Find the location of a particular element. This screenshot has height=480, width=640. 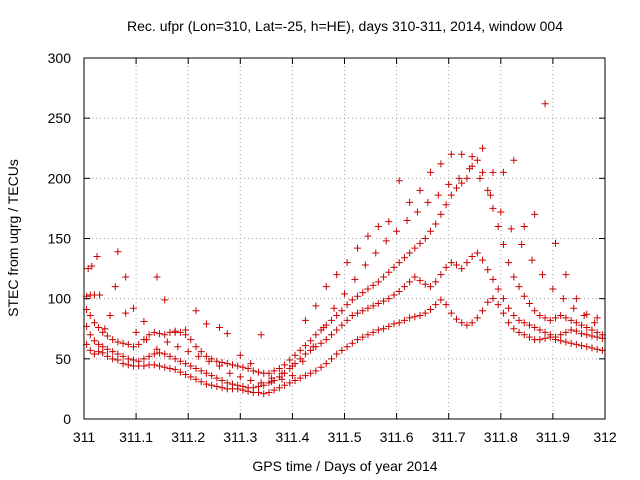

x-tick-label: 311.9 is located at coordinates (553, 437).